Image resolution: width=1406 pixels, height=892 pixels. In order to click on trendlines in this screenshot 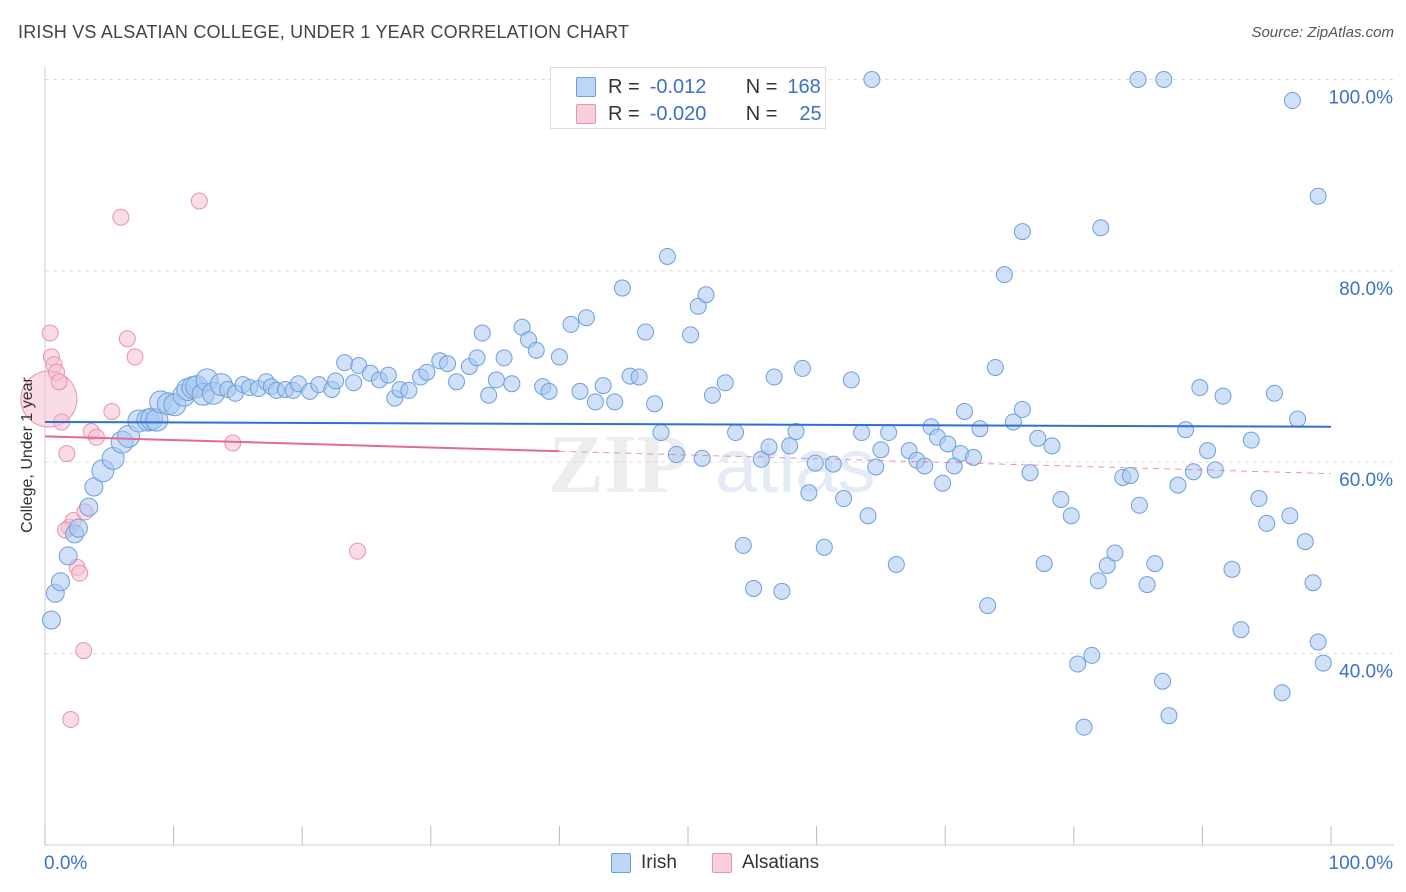, I will do `click(688, 447)`.